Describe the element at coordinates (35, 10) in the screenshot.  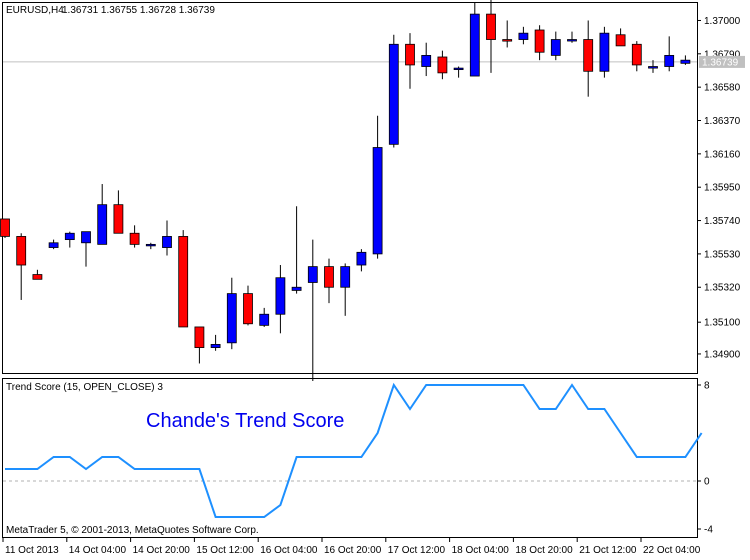
I see `symbol-label: EURUSD,H4` at that location.